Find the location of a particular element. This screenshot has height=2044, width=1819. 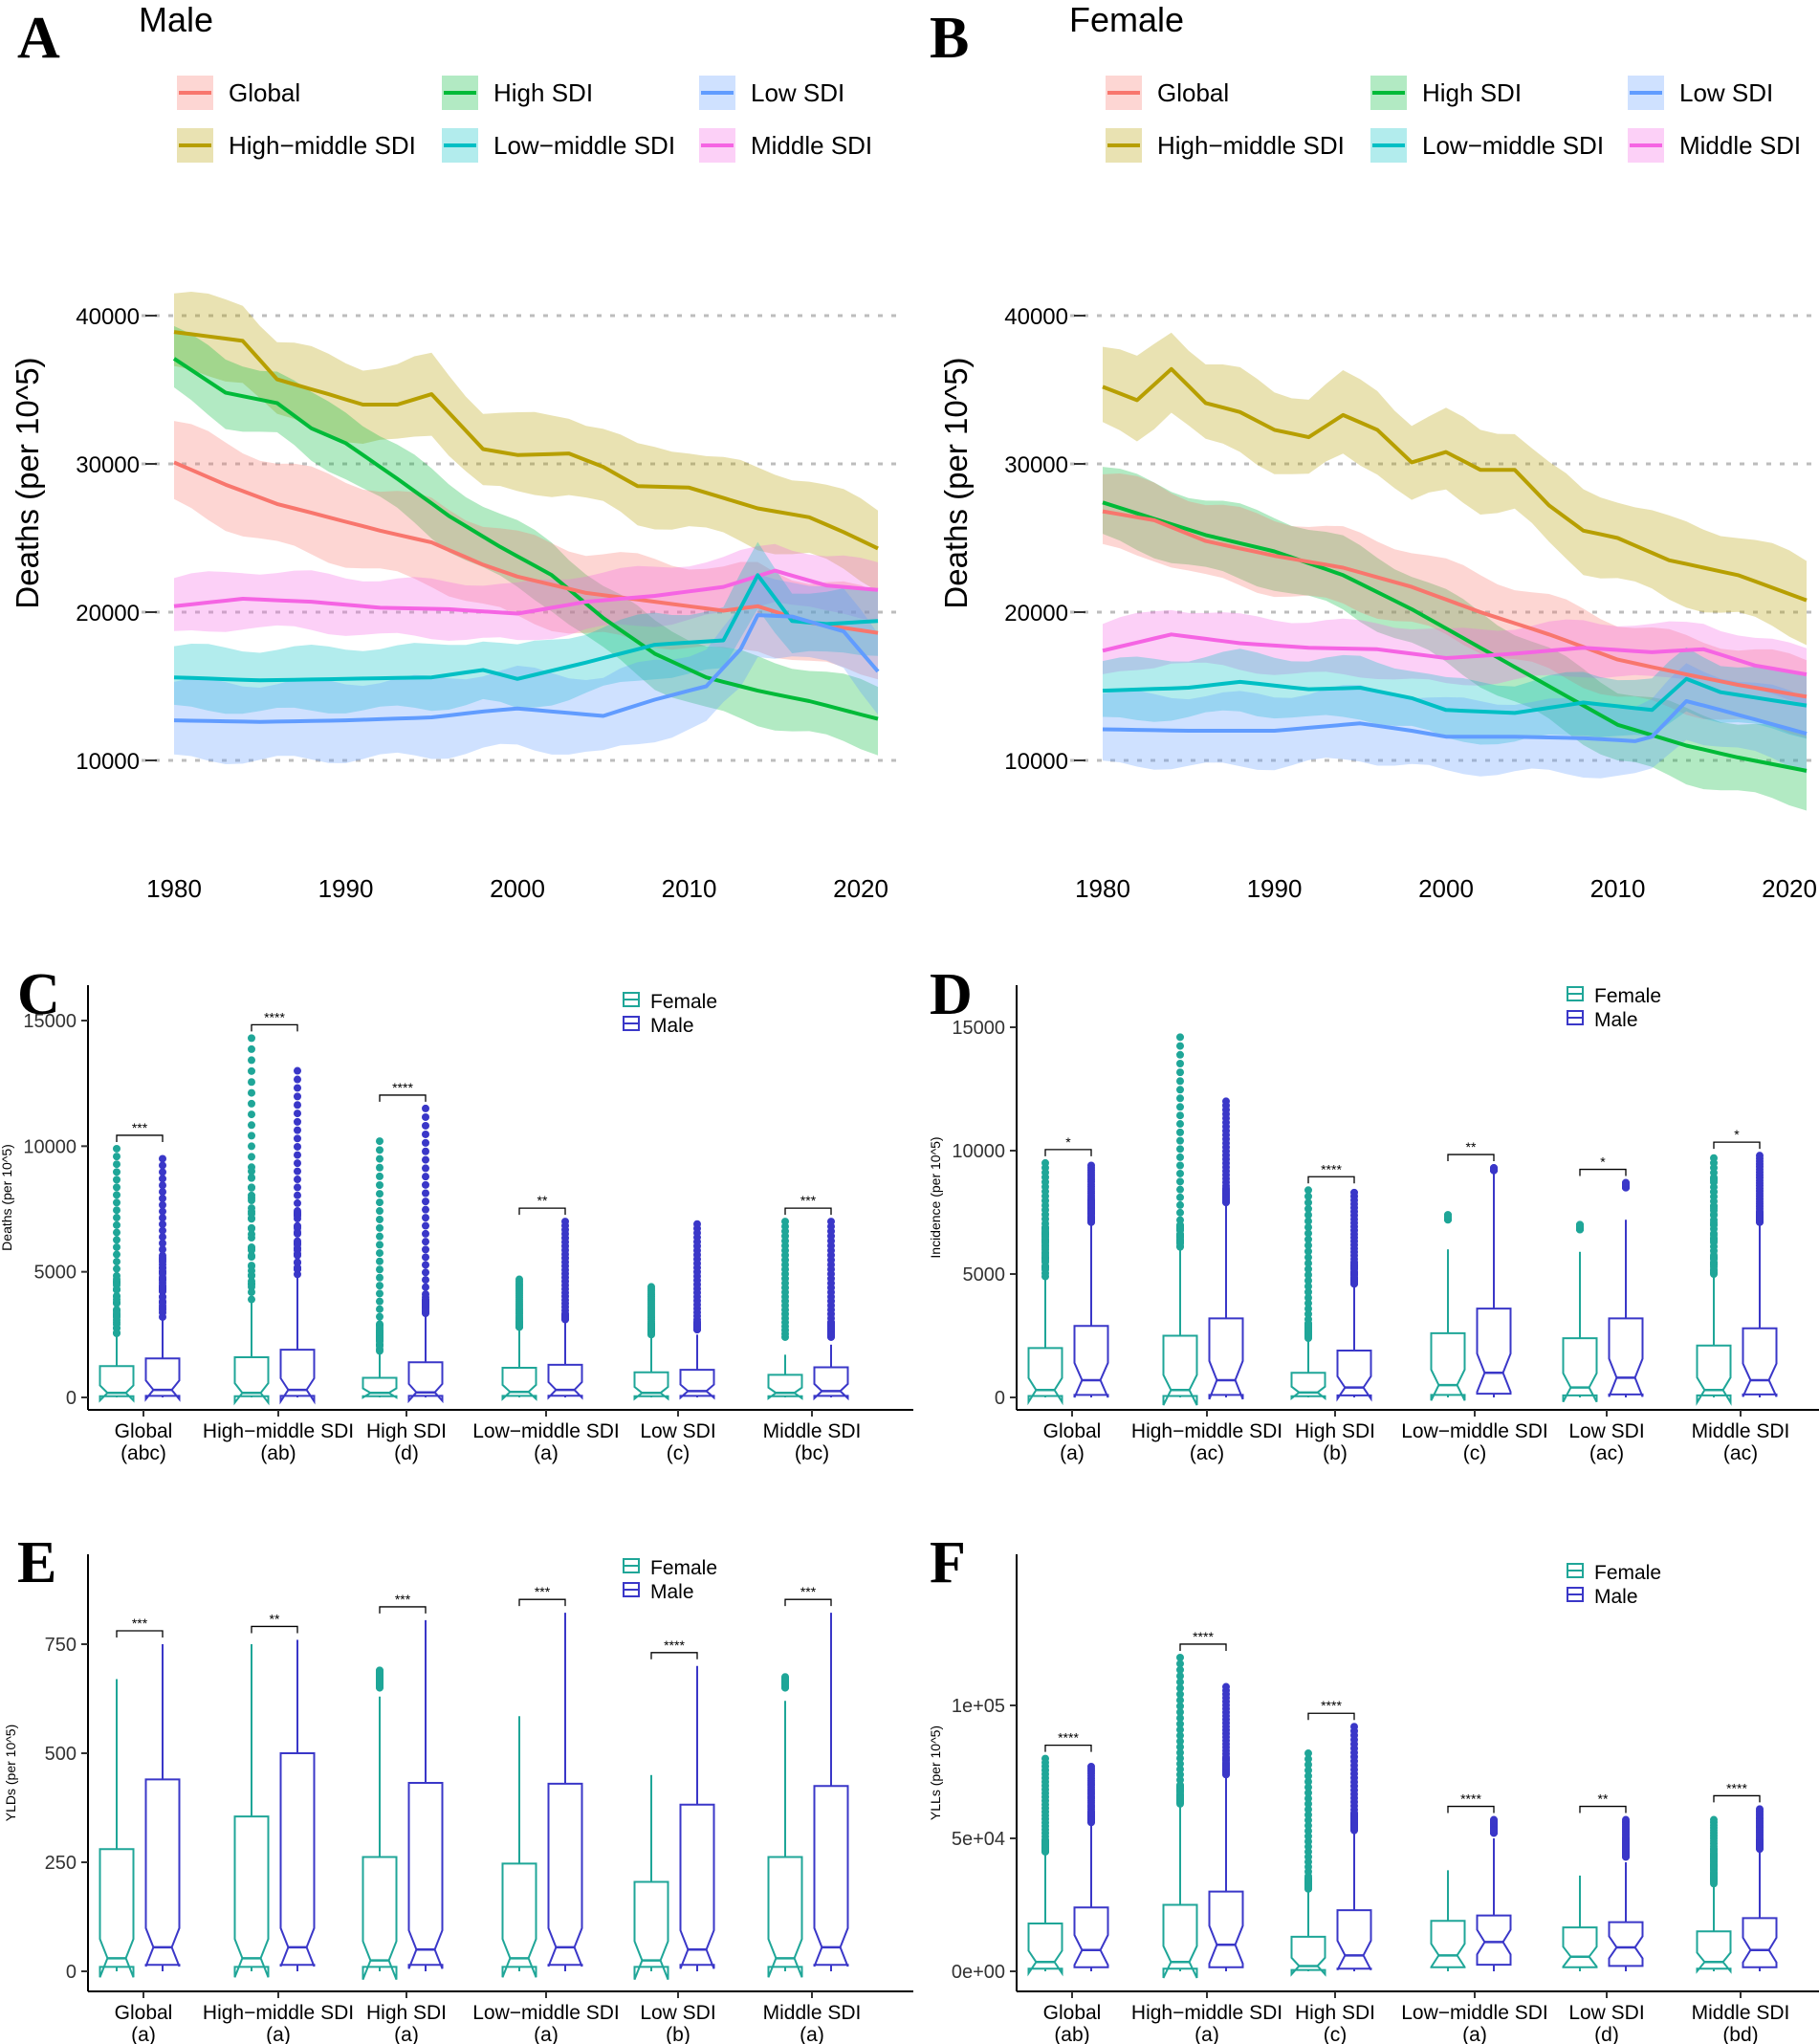

uncertainty-band is located at coordinates (526, 669).